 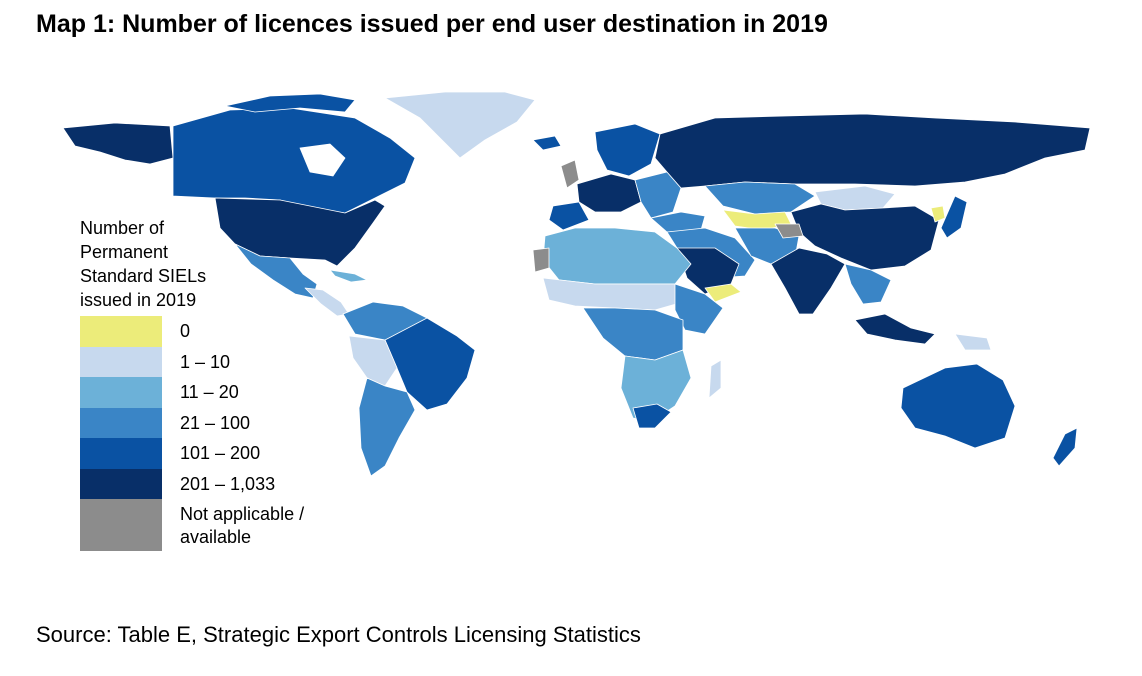 I want to click on legend-label: 11 – 20, so click(x=209, y=392).